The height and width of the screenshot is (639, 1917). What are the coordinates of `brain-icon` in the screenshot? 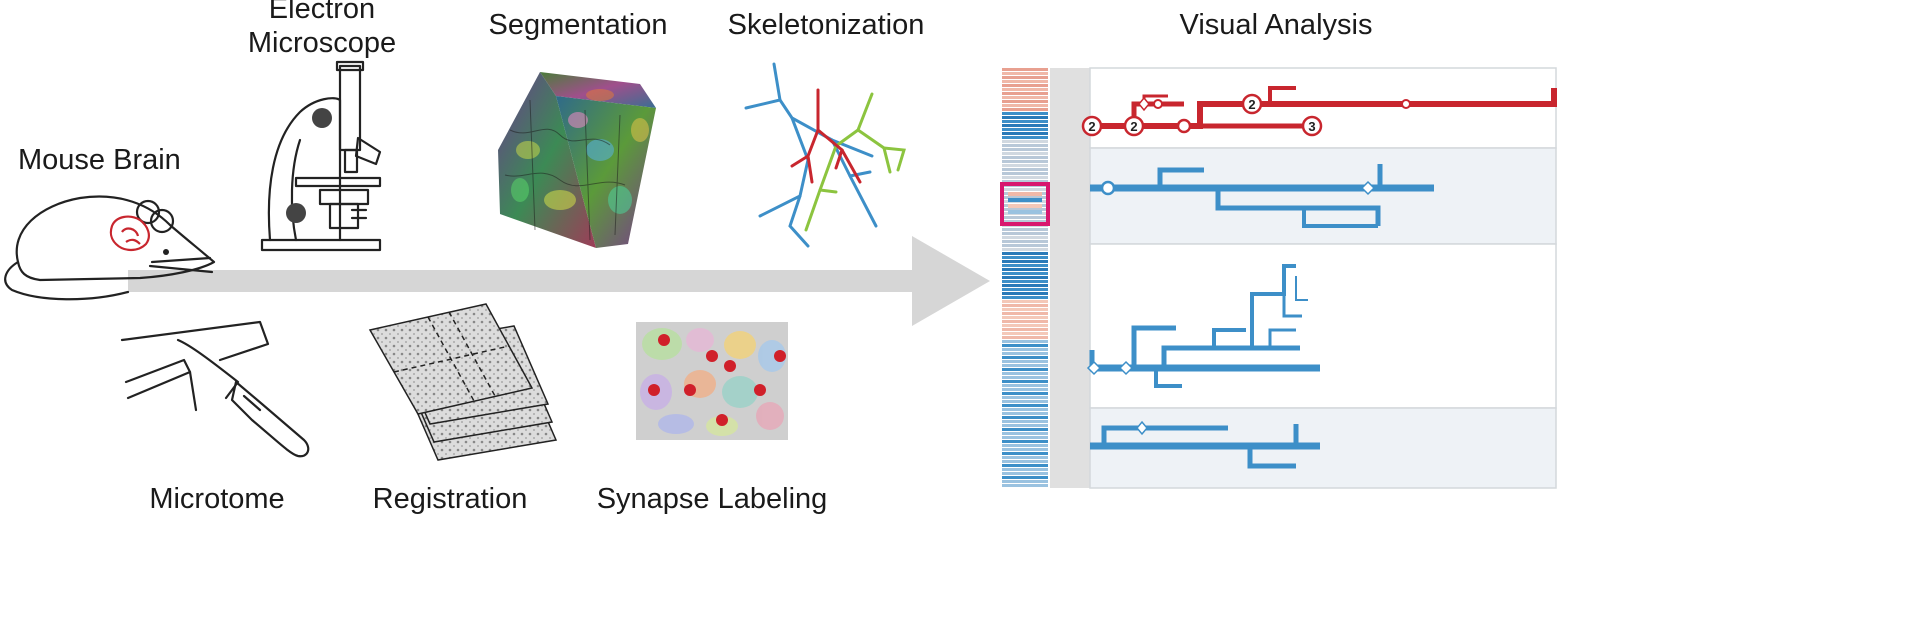 It's located at (129, 233).